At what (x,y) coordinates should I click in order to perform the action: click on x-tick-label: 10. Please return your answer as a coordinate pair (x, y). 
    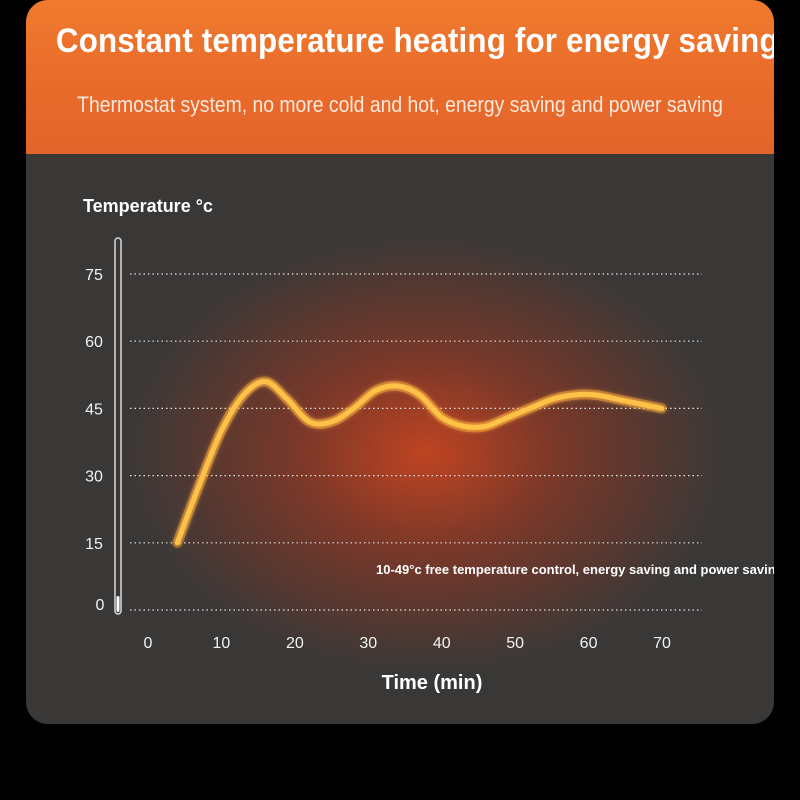
    Looking at the image, I should click on (222, 643).